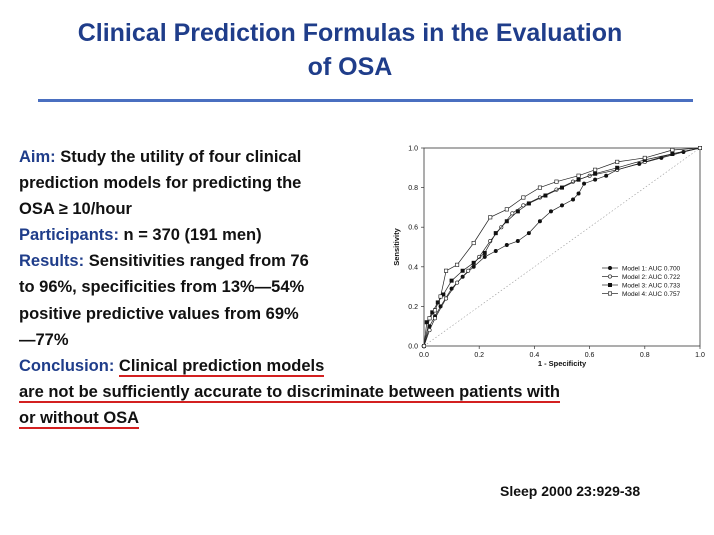  I want to click on results-line-1: Results: Sensitivities ranged from 76, so click(366, 261).